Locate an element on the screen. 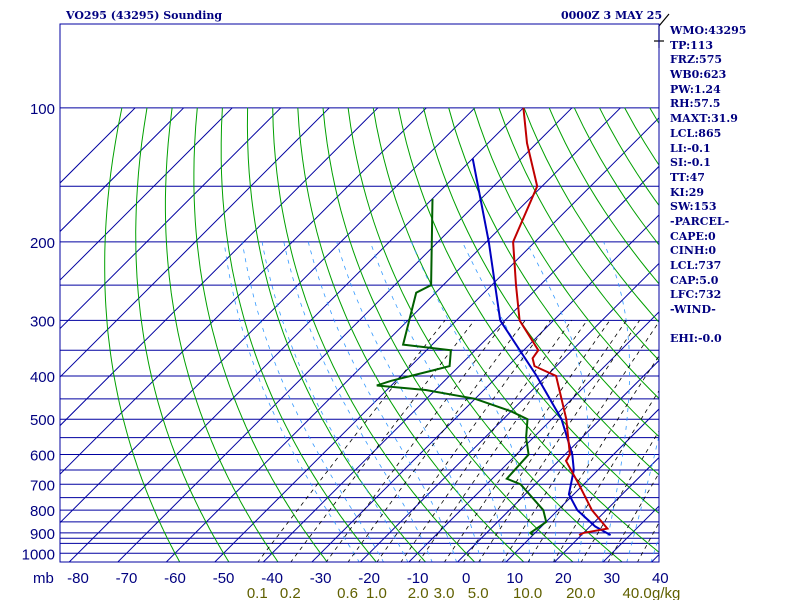 The width and height of the screenshot is (800, 600). index-row: LCL:865 is located at coordinates (696, 133).